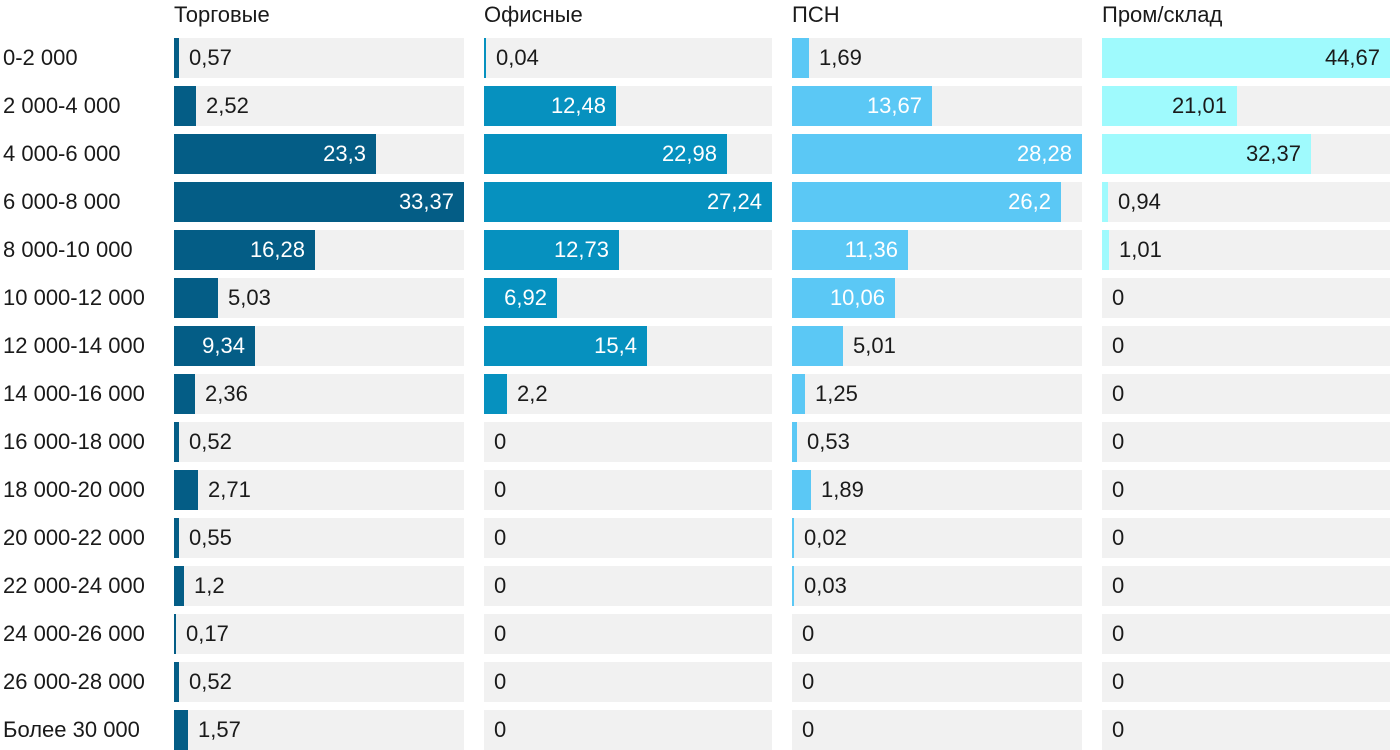 Image resolution: width=1400 pixels, height=750 pixels. What do you see at coordinates (222, 14) in the screenshot?
I see `series-title: Торговые` at bounding box center [222, 14].